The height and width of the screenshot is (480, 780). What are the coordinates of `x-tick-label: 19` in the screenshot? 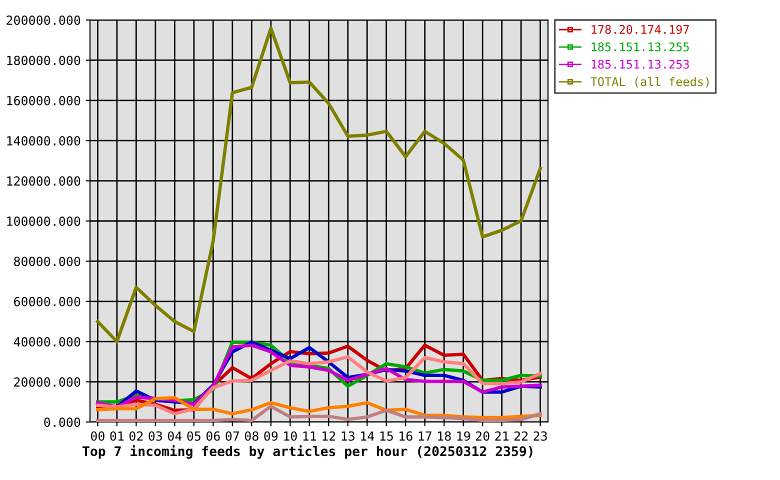 It's located at (463, 436).